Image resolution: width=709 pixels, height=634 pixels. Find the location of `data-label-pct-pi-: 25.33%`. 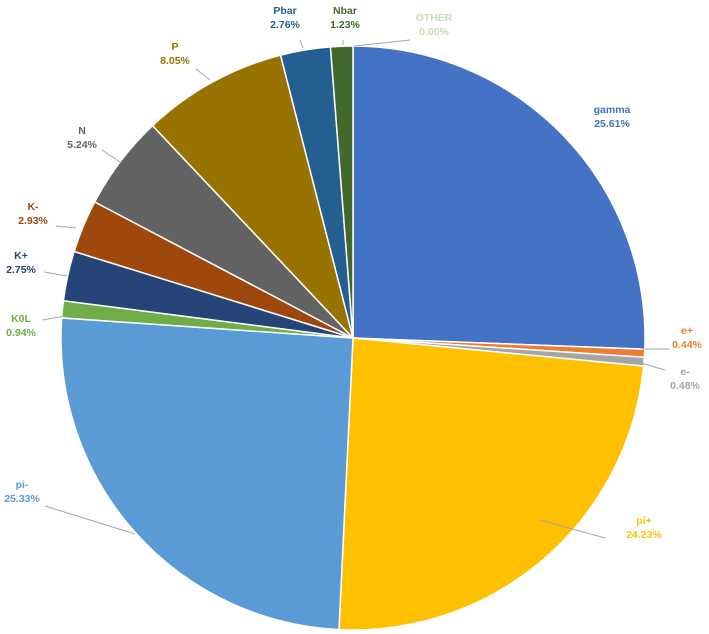

data-label-pct-pi-: 25.33% is located at coordinates (22, 499).